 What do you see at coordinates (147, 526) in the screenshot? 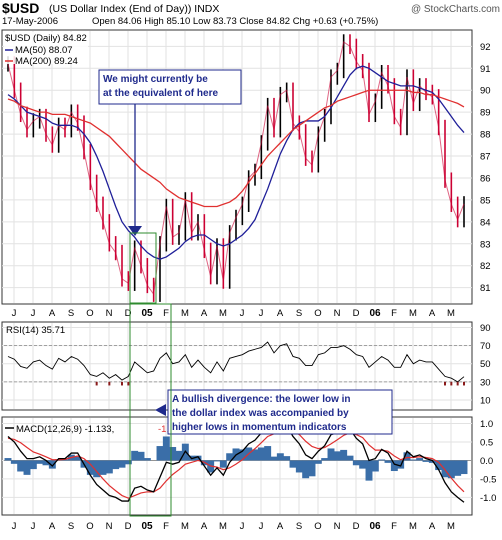
I see `x-tick-label-lower-7: 05` at bounding box center [147, 526].